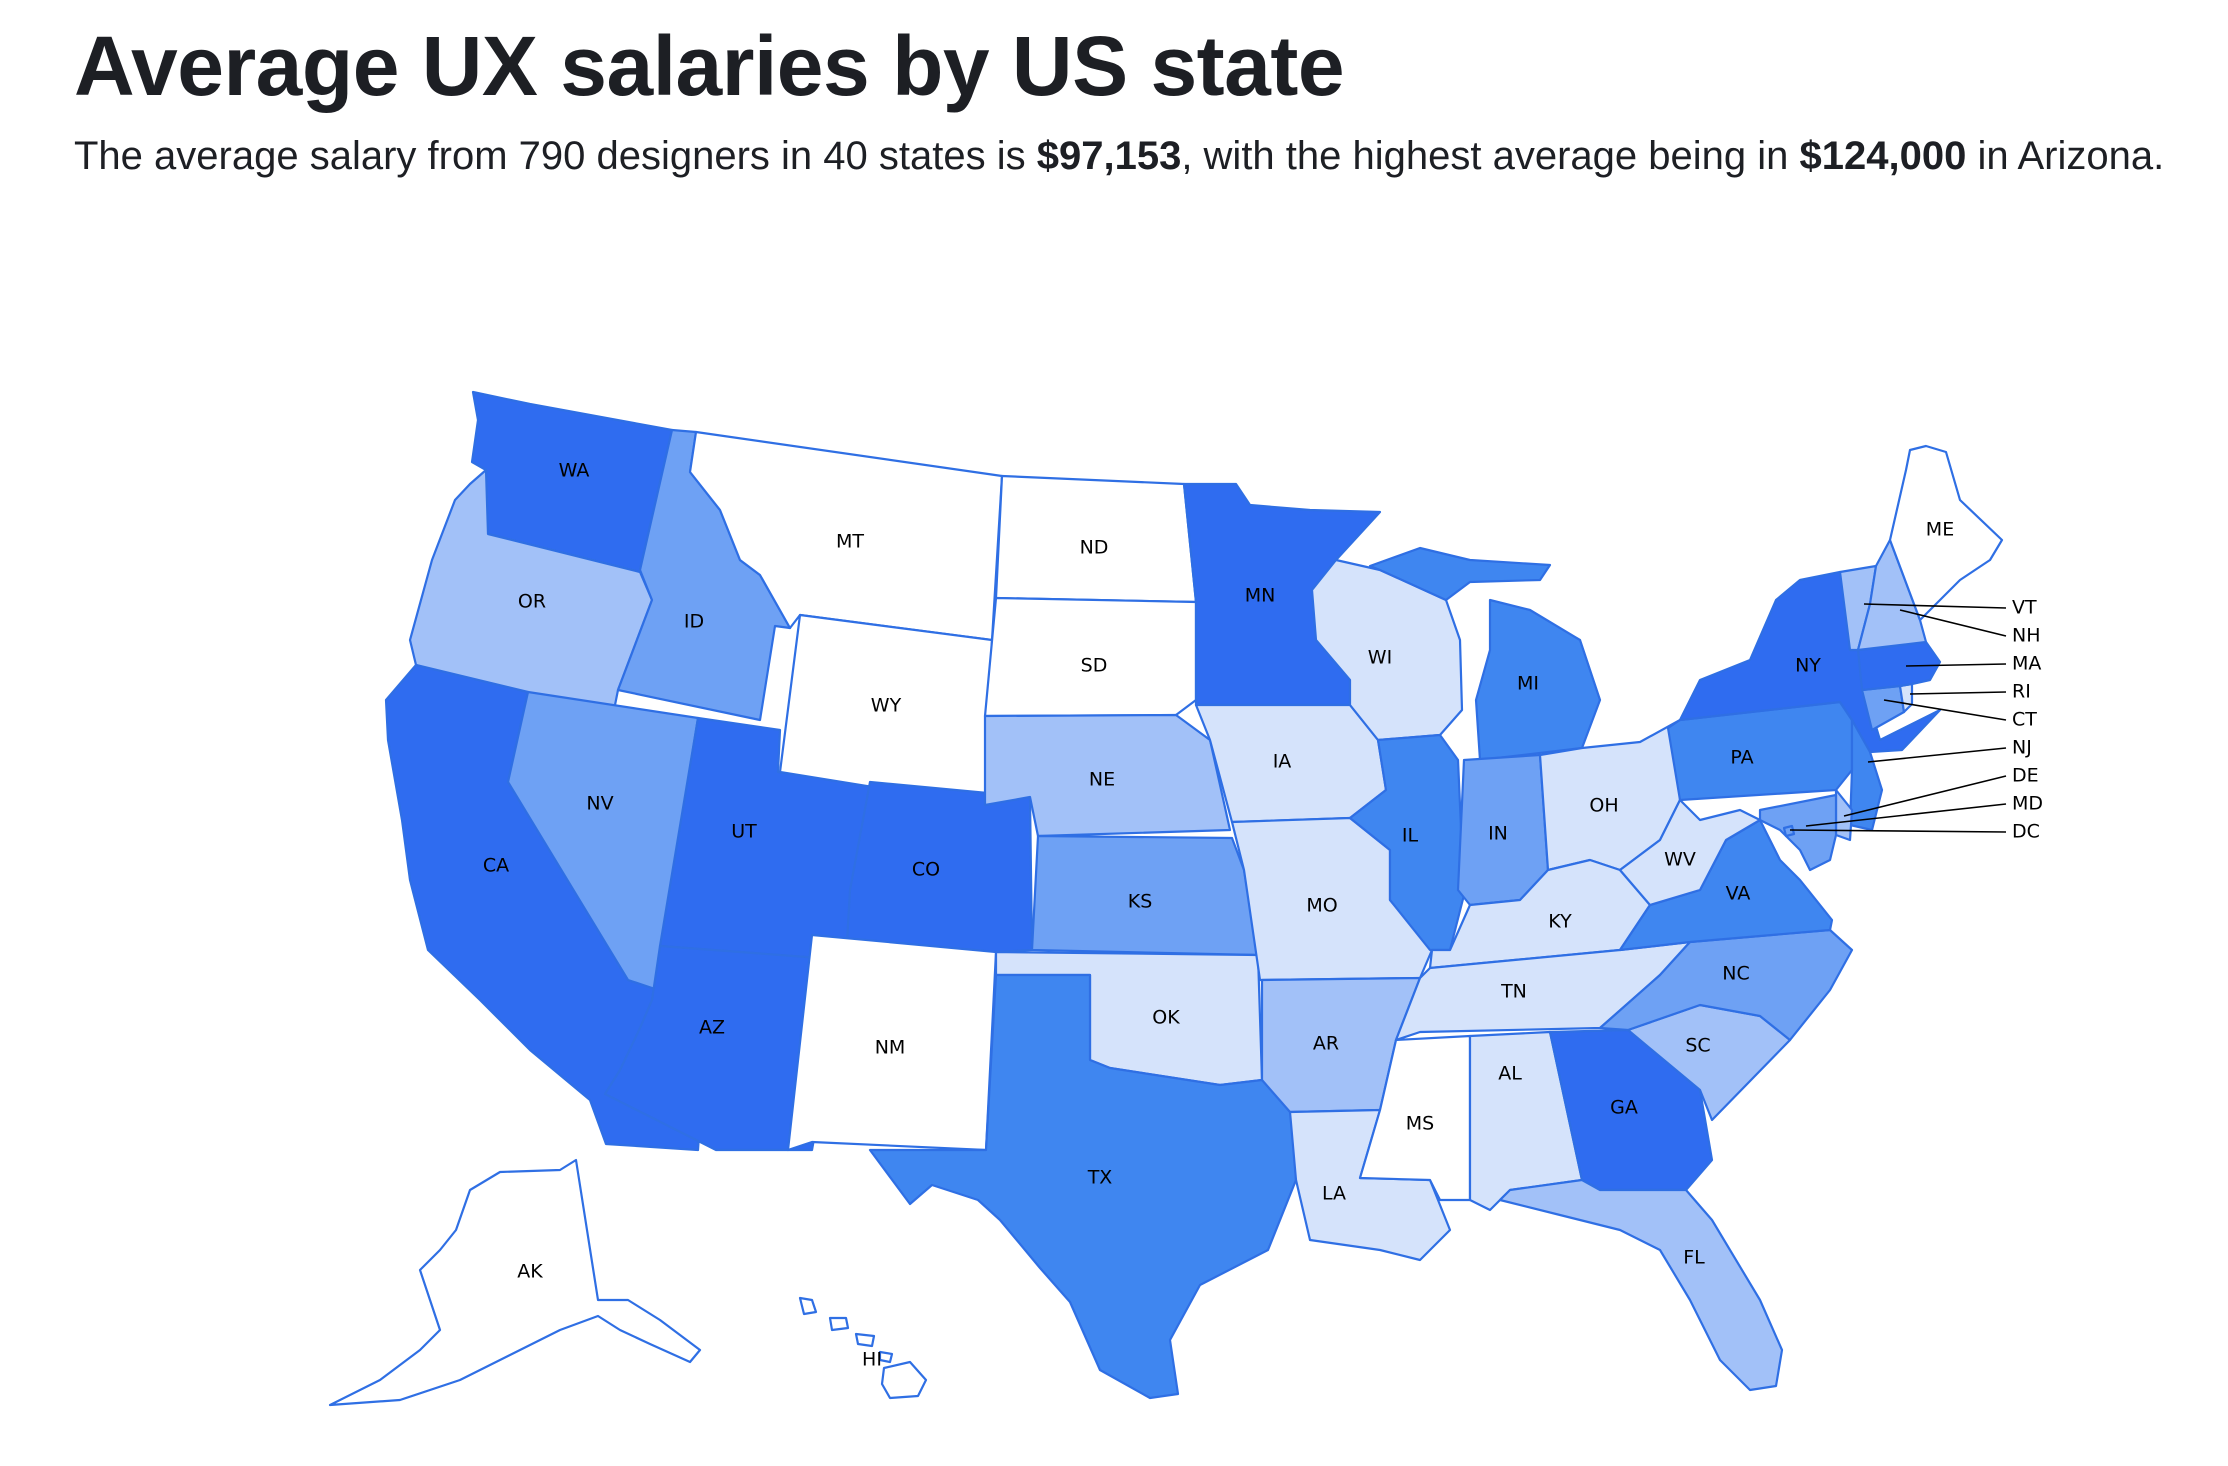 The width and height of the screenshot is (2228, 1466). What do you see at coordinates (709, 66) in the screenshot?
I see `page-title: Average UX salaries by US state` at bounding box center [709, 66].